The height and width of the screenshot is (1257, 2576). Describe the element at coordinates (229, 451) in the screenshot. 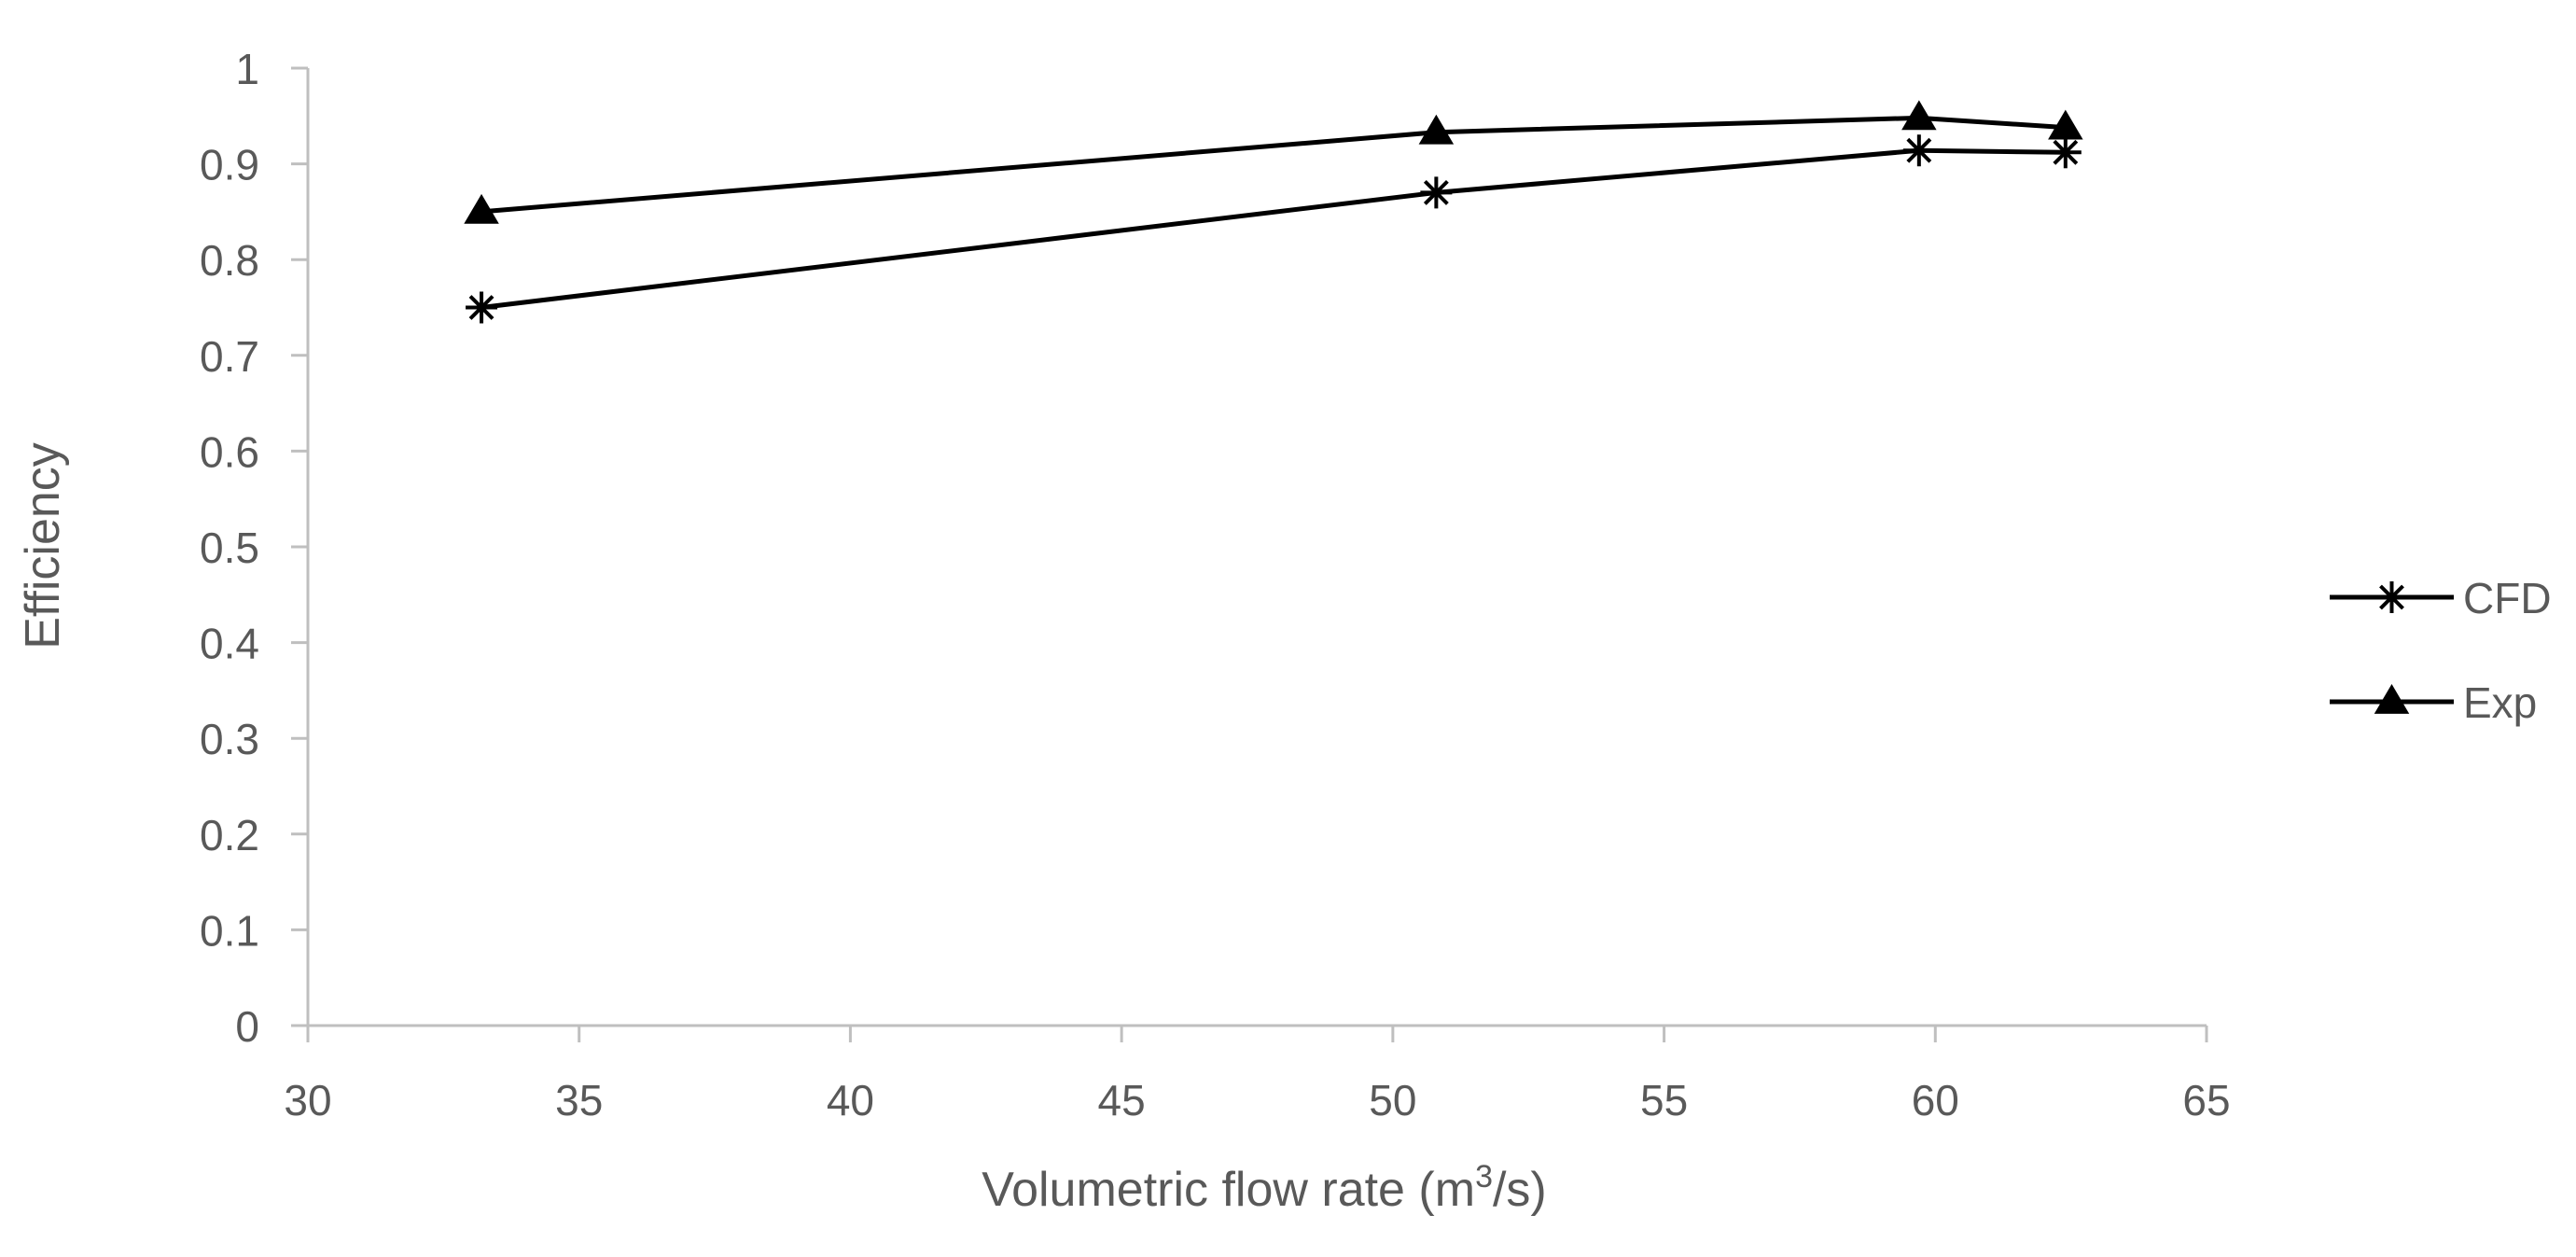

I see `y-tick-label: 0.6` at that location.